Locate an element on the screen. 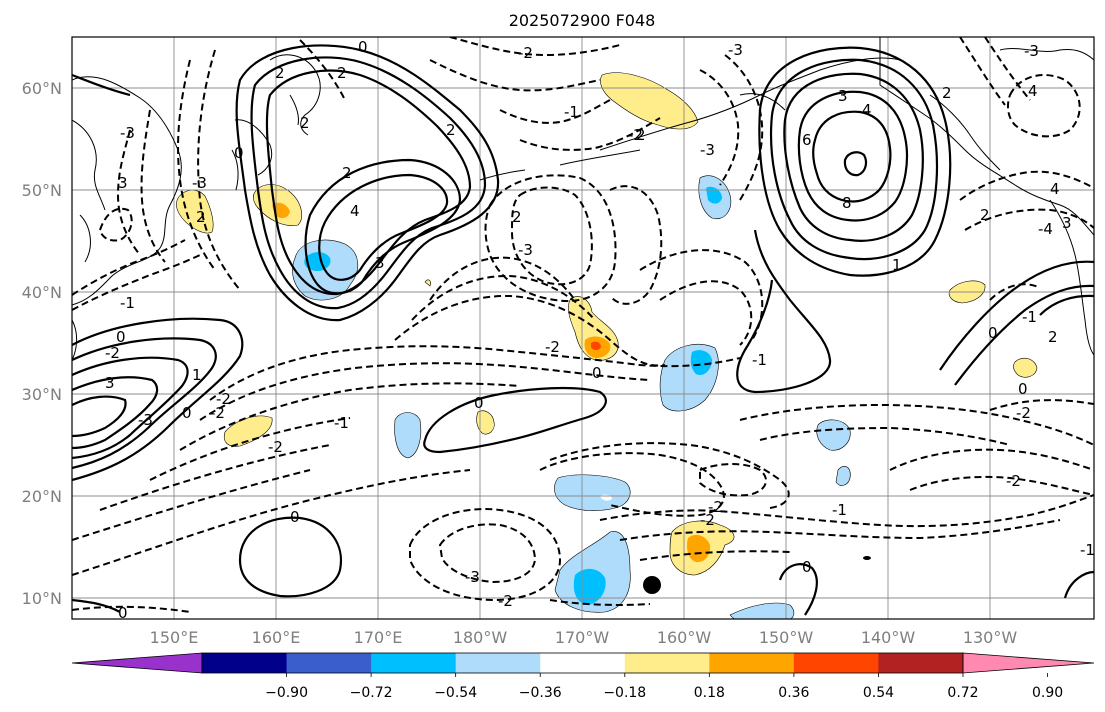  colorbar-tick-label: 0.36 is located at coordinates (793, 693).